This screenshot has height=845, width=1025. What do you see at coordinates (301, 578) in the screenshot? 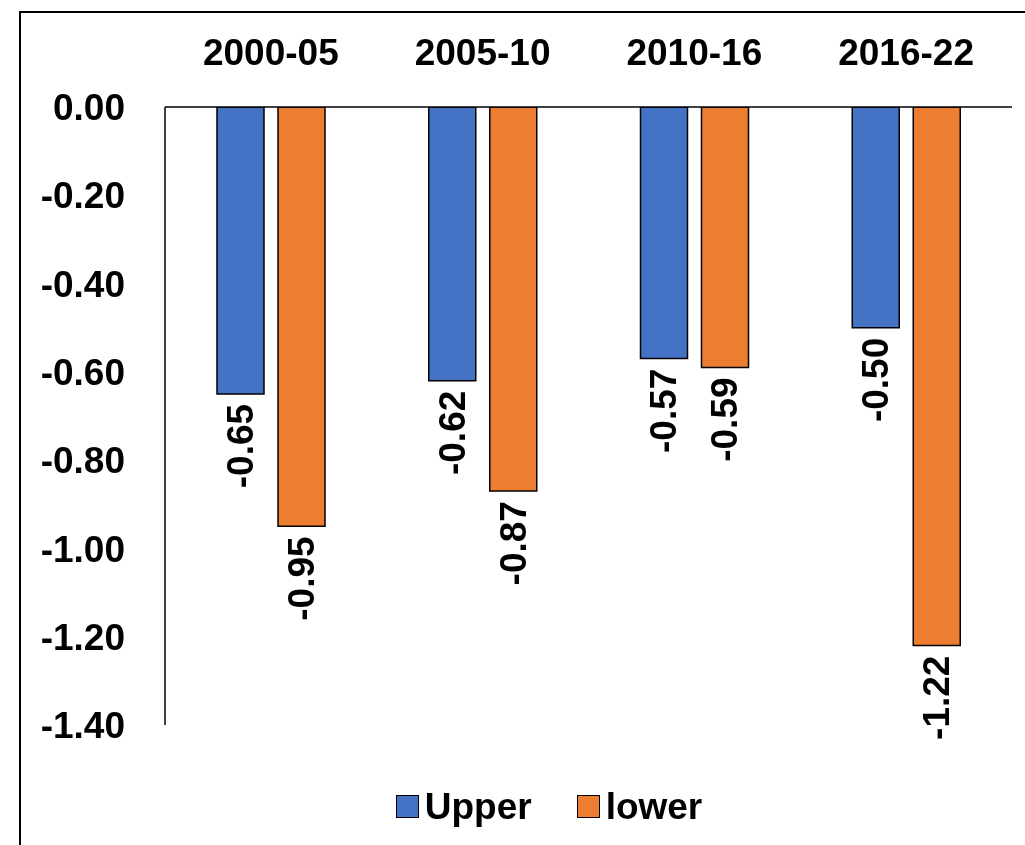
I see `data-label: -0.95` at bounding box center [301, 578].